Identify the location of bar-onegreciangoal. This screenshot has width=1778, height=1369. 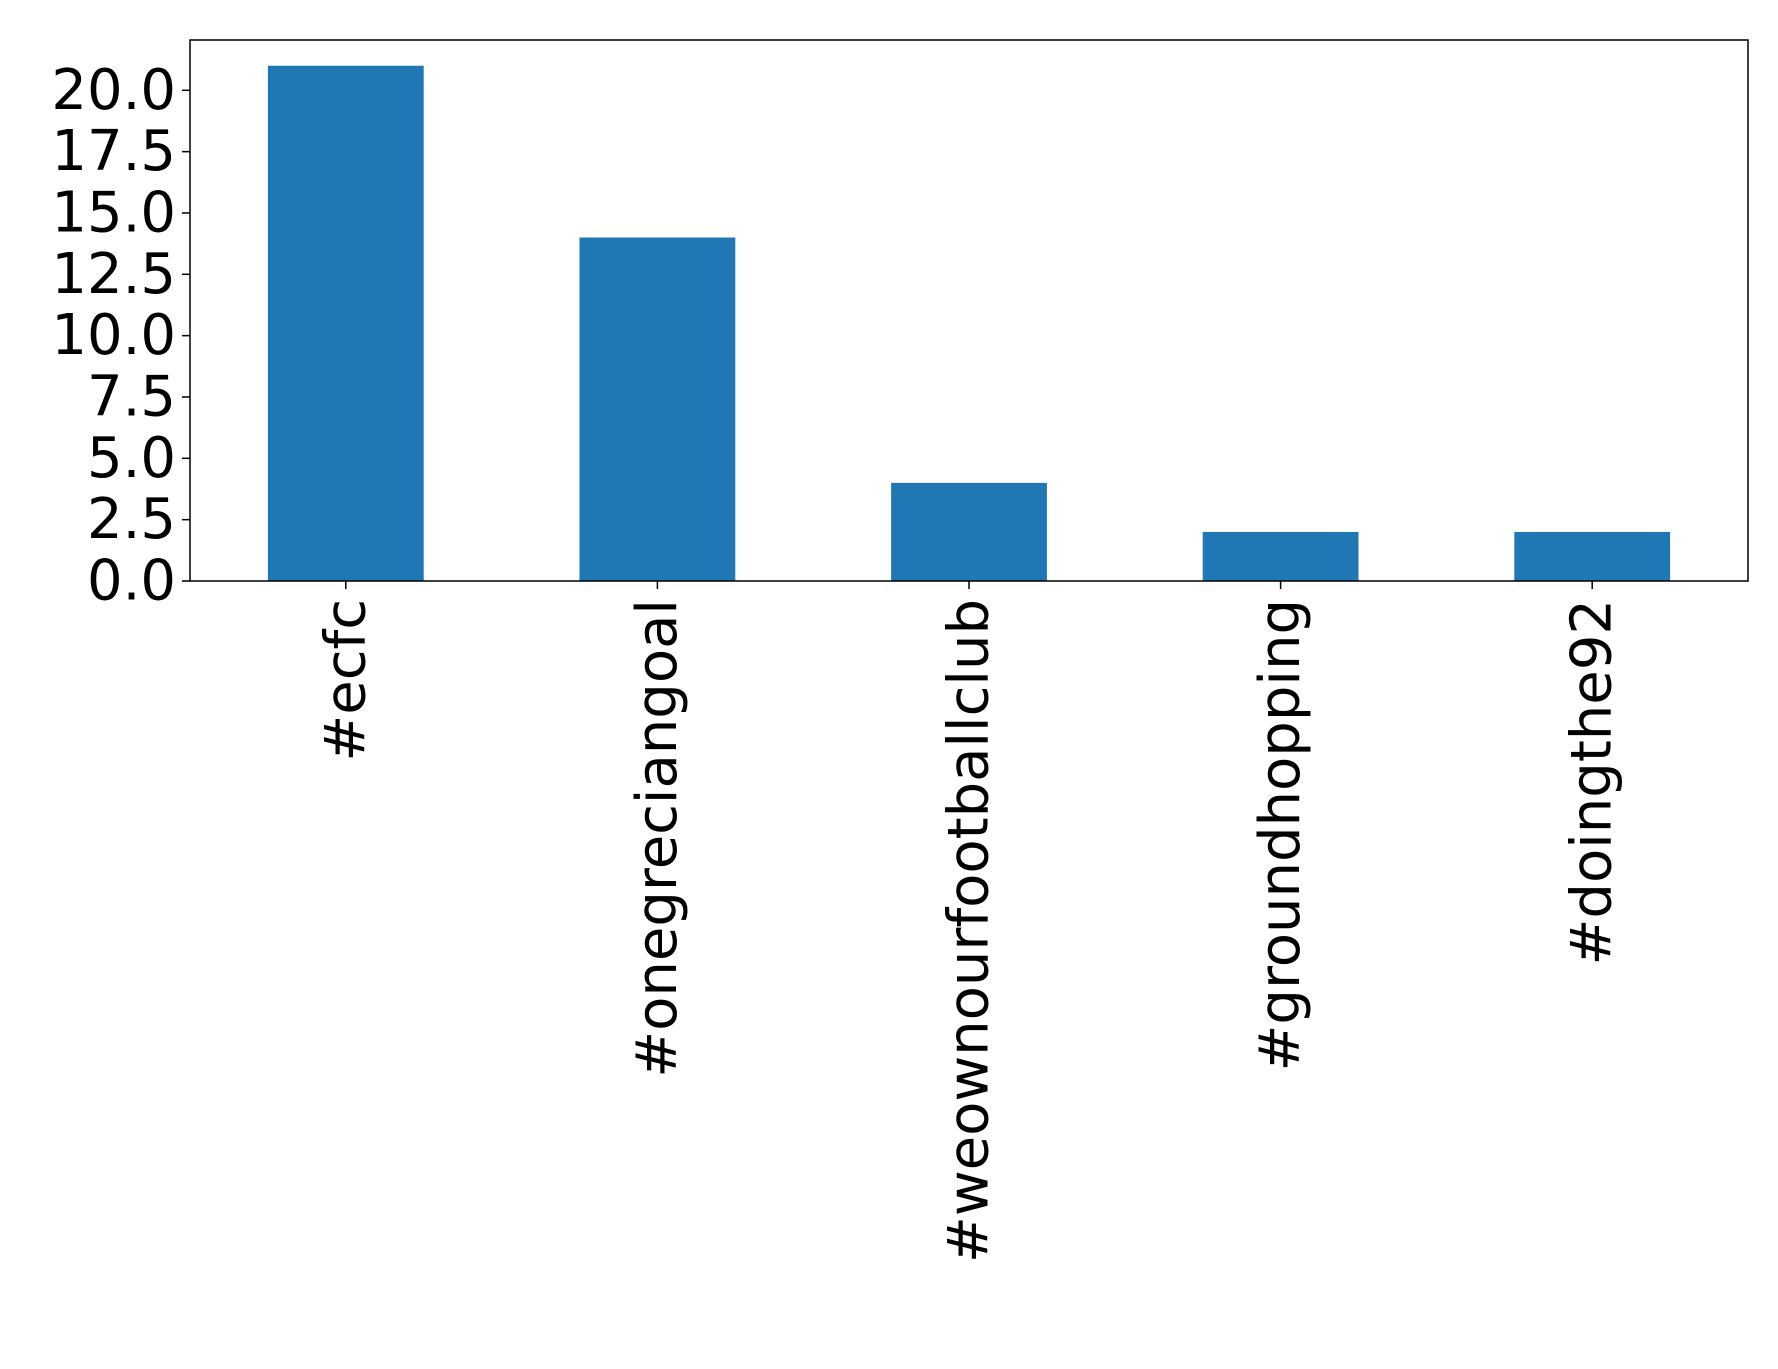
(657, 409).